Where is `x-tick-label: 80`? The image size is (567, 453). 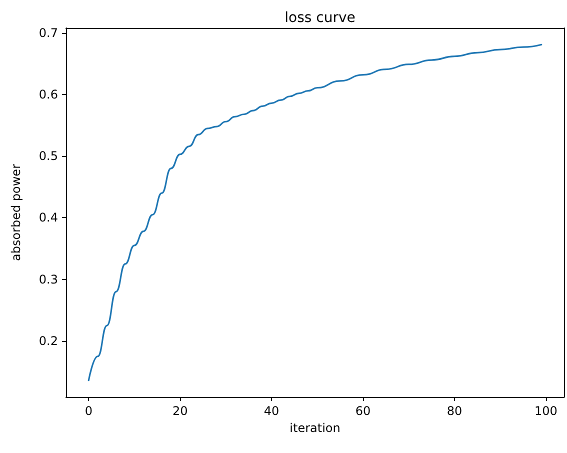
x-tick-label: 80 is located at coordinates (454, 411).